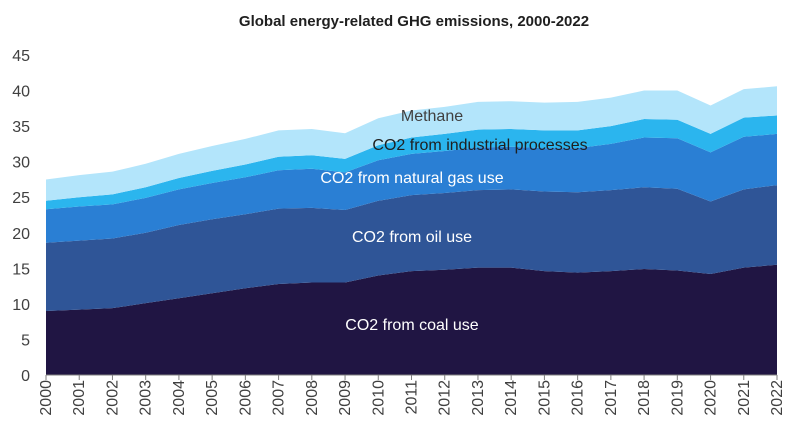 The width and height of the screenshot is (800, 440). I want to click on x-tick-label: 2019, so click(677, 398).